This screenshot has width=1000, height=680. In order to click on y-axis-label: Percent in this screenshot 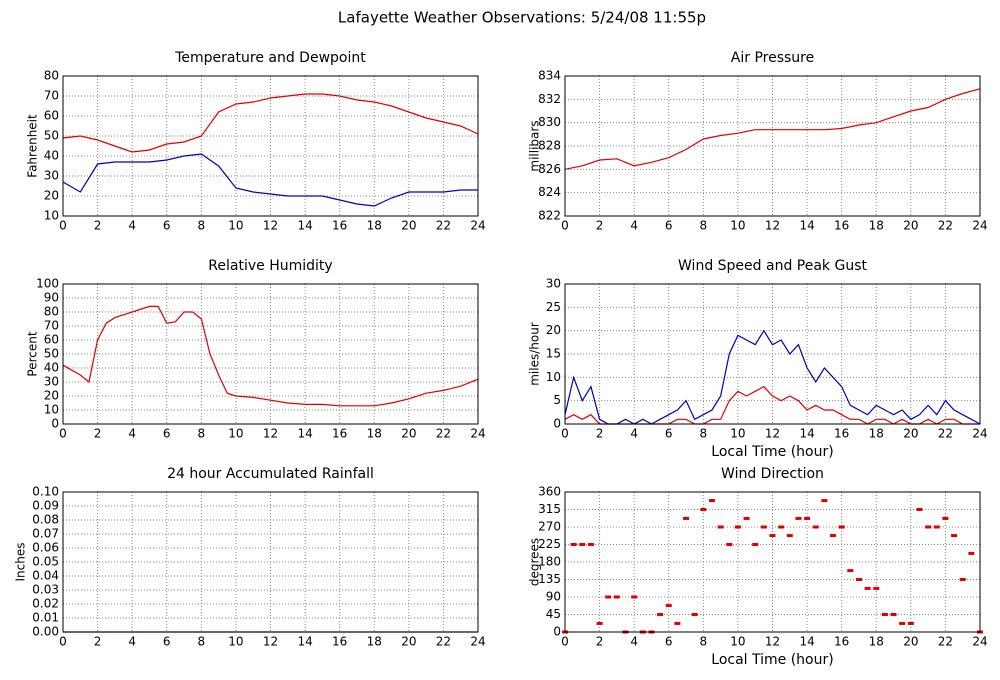, I will do `click(33, 353)`.